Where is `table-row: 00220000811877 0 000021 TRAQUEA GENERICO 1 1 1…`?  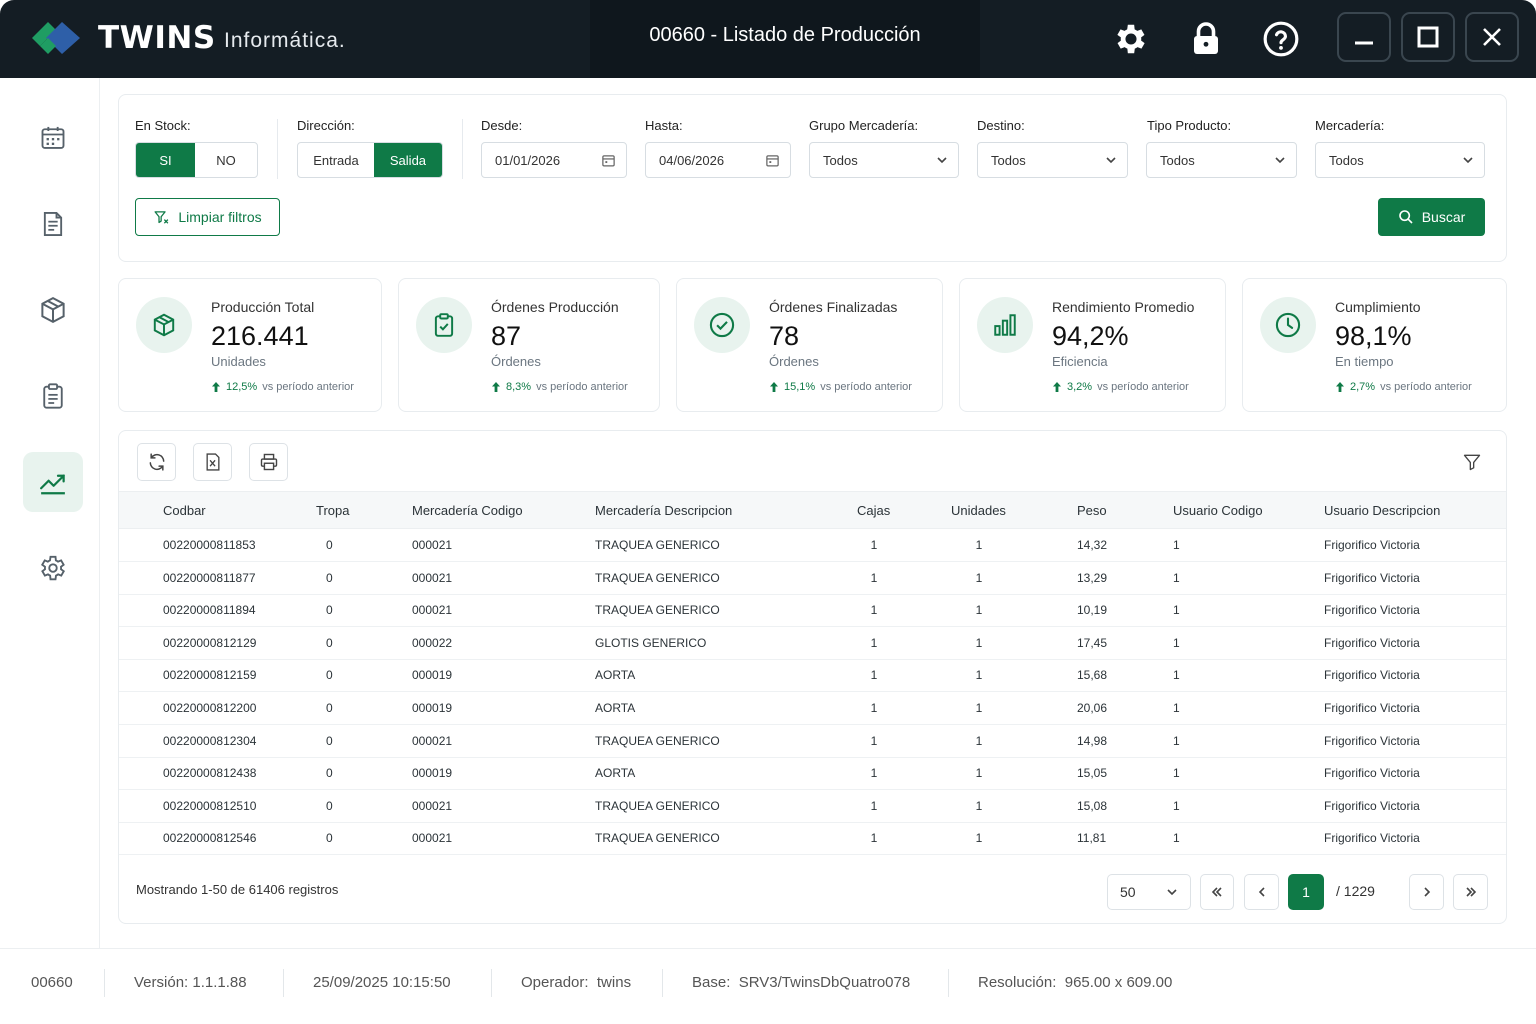 table-row: 00220000811877 0 000021 TRAQUEA GENERICO 1 1 1… is located at coordinates (812, 578).